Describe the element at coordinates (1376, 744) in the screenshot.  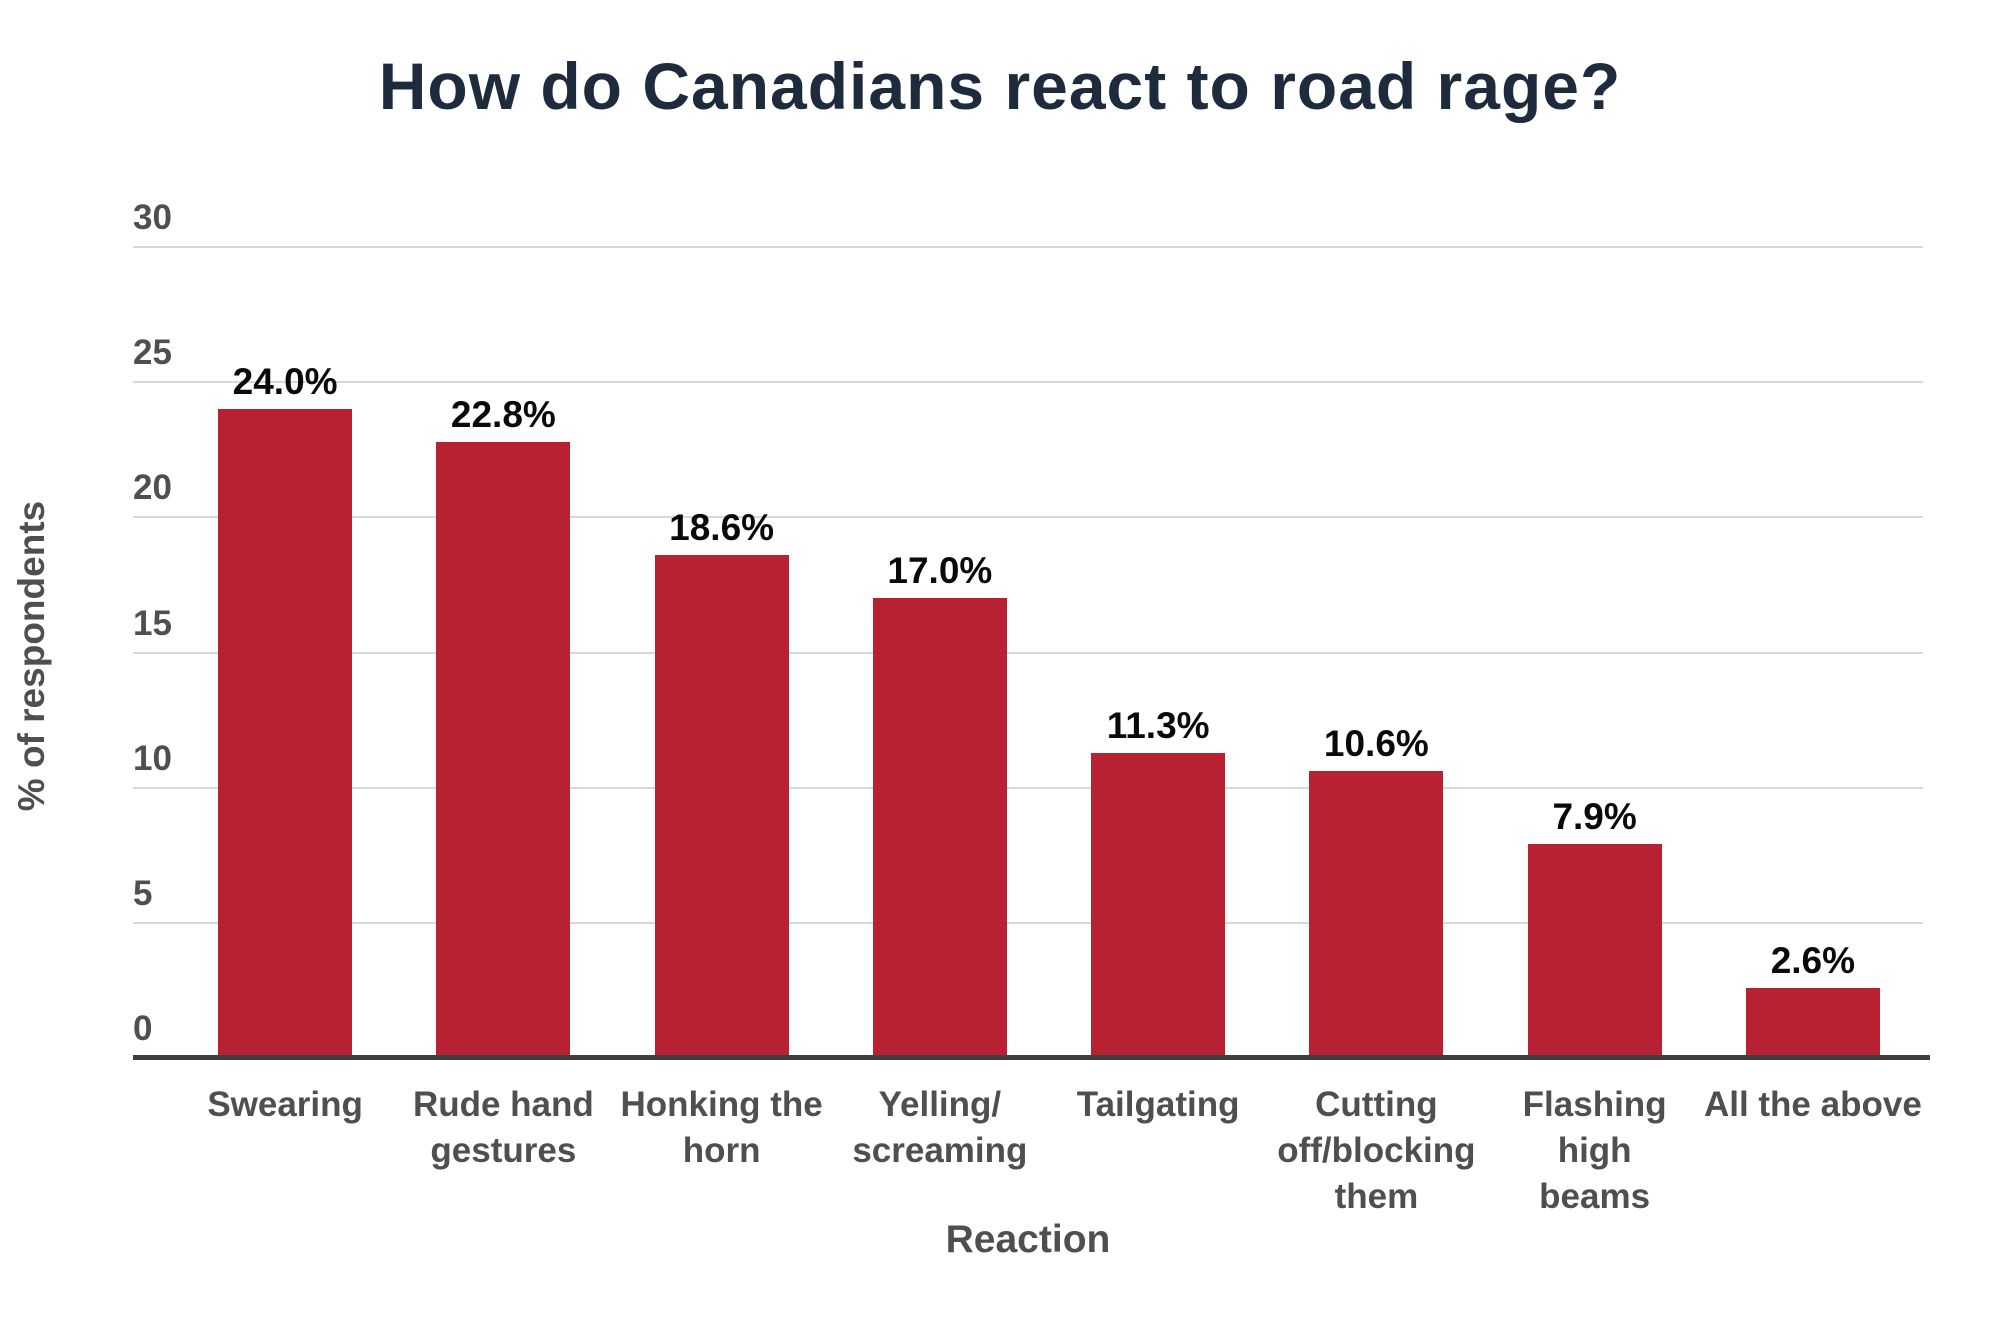
I see `bar-value-label: 10.6%` at that location.